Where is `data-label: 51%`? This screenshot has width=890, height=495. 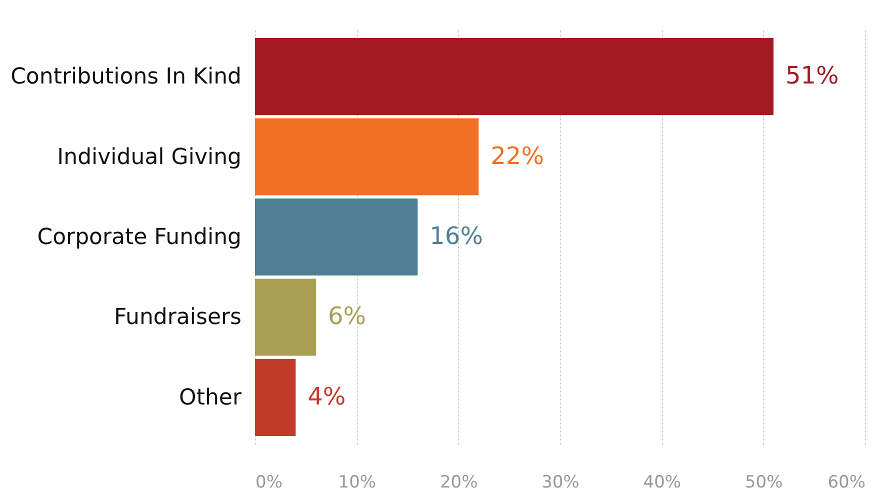
data-label: 51% is located at coordinates (812, 76).